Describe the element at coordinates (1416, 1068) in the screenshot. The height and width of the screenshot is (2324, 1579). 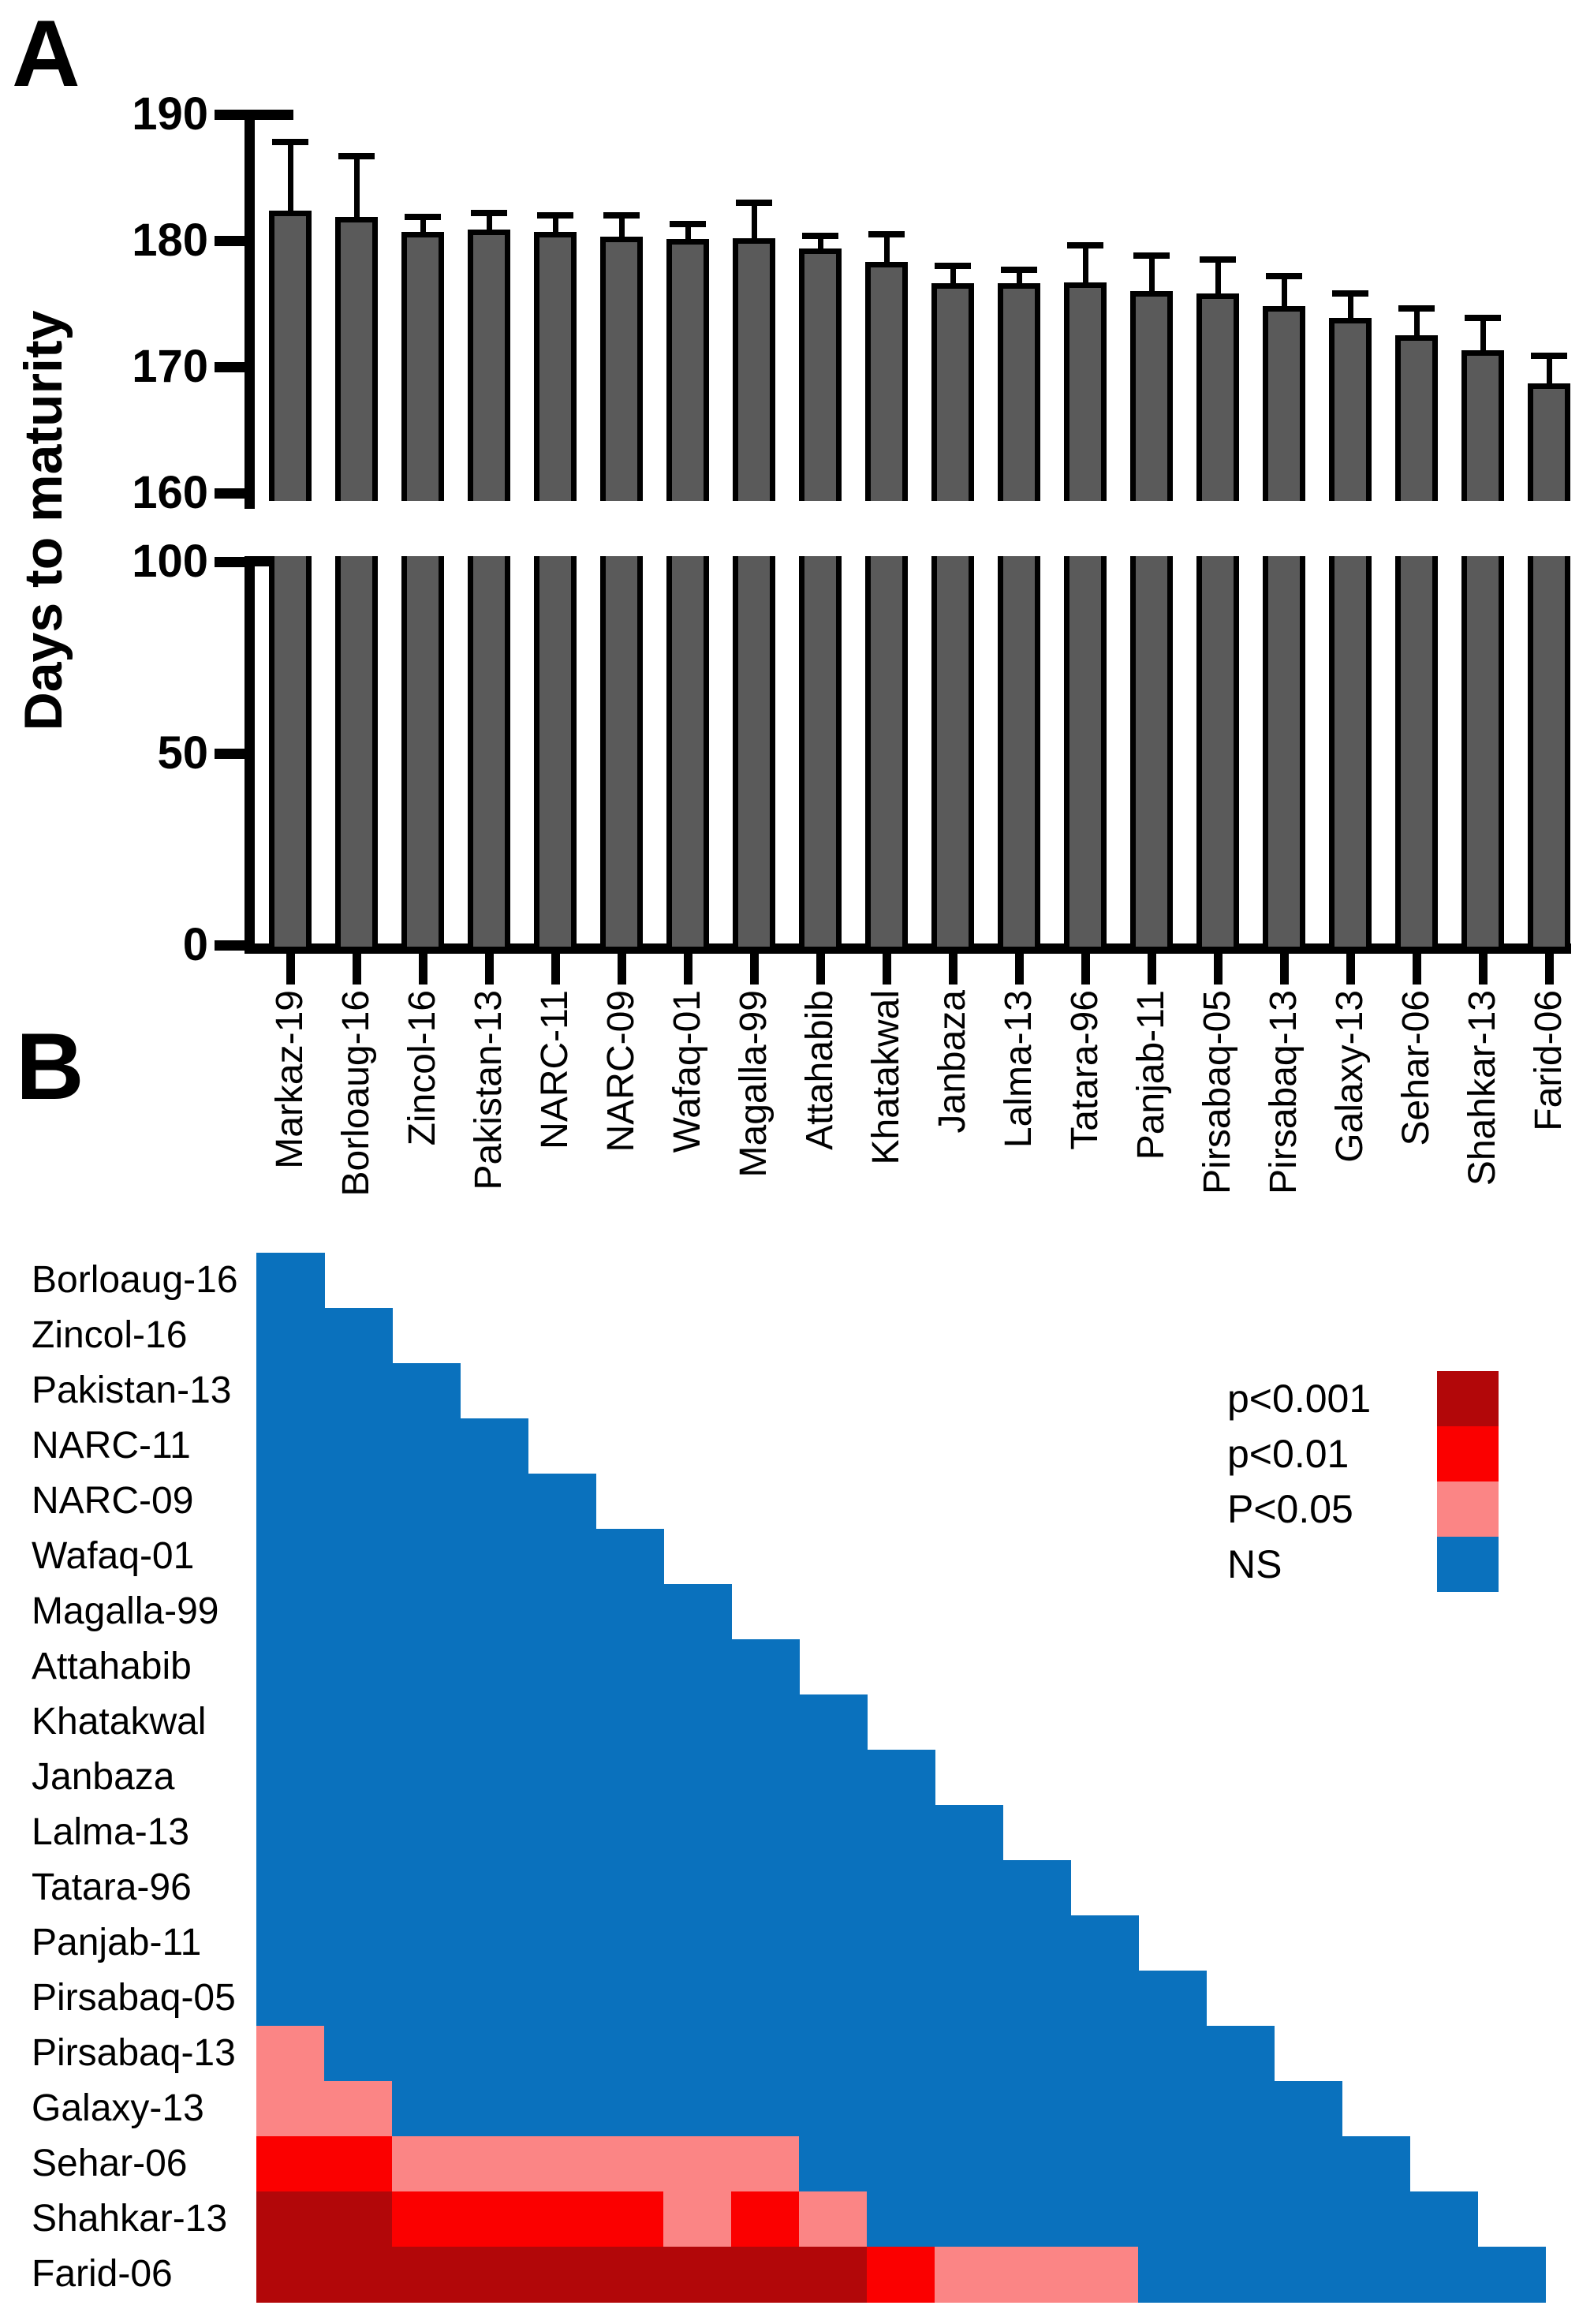
I see `x-category-label-Sehar-06: Sehar-06` at that location.